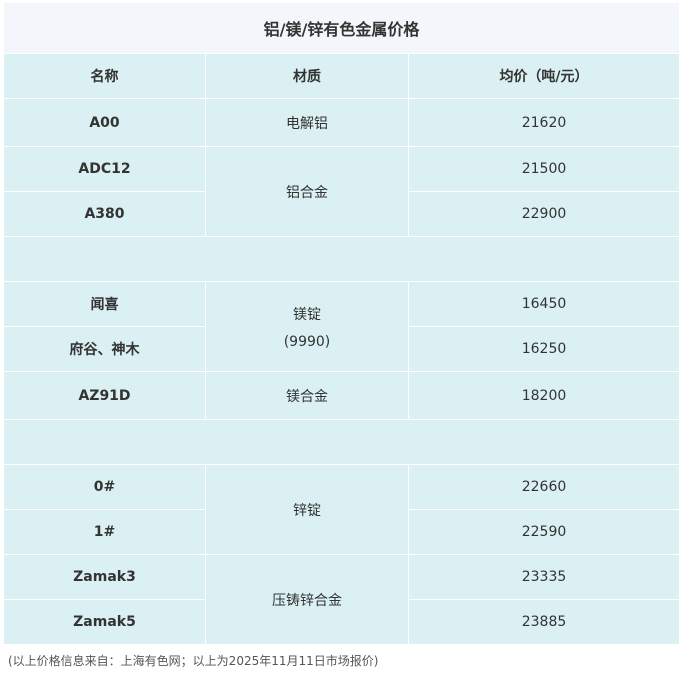 Image resolution: width=682 pixels, height=677 pixels. I want to click on cell-name: 闻喜, so click(104, 304).